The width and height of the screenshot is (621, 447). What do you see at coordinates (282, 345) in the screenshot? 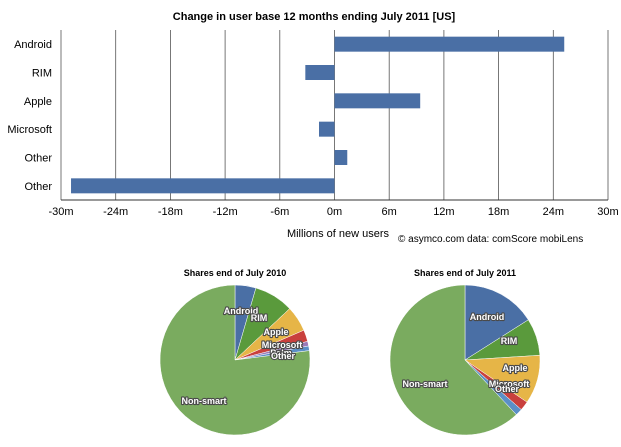
I see `pie-2010-label-microsoft: Microsoft` at bounding box center [282, 345].